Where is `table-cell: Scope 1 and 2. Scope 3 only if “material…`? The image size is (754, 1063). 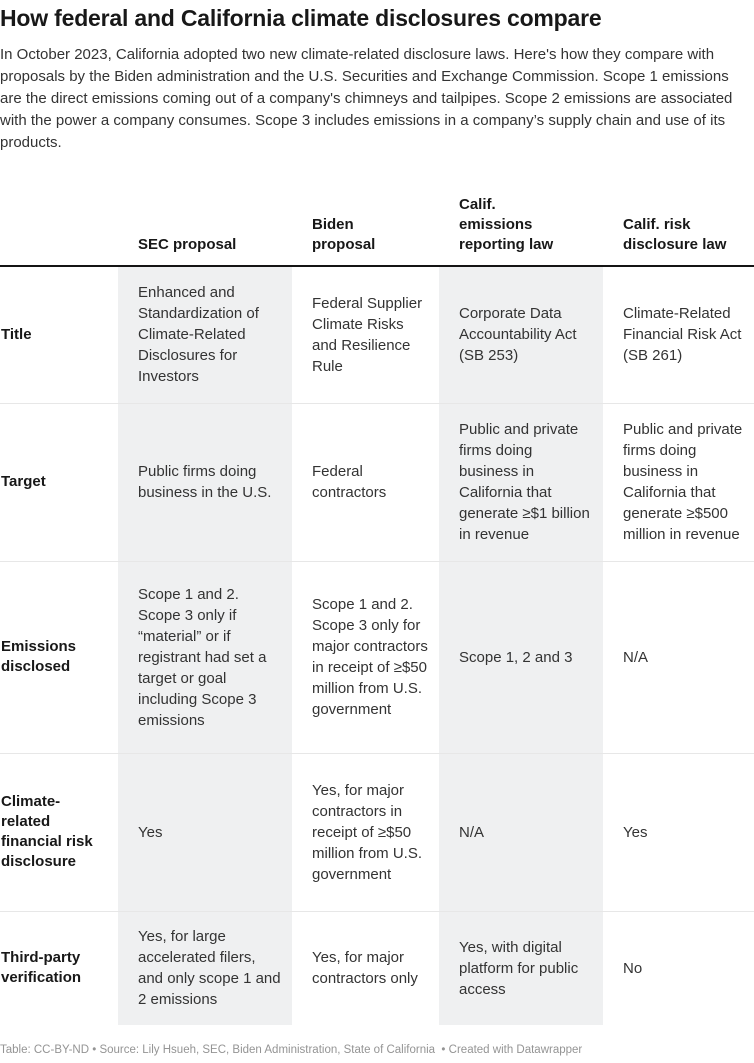
table-cell: Scope 1 and 2. Scope 3 only if “material… is located at coordinates (205, 657).